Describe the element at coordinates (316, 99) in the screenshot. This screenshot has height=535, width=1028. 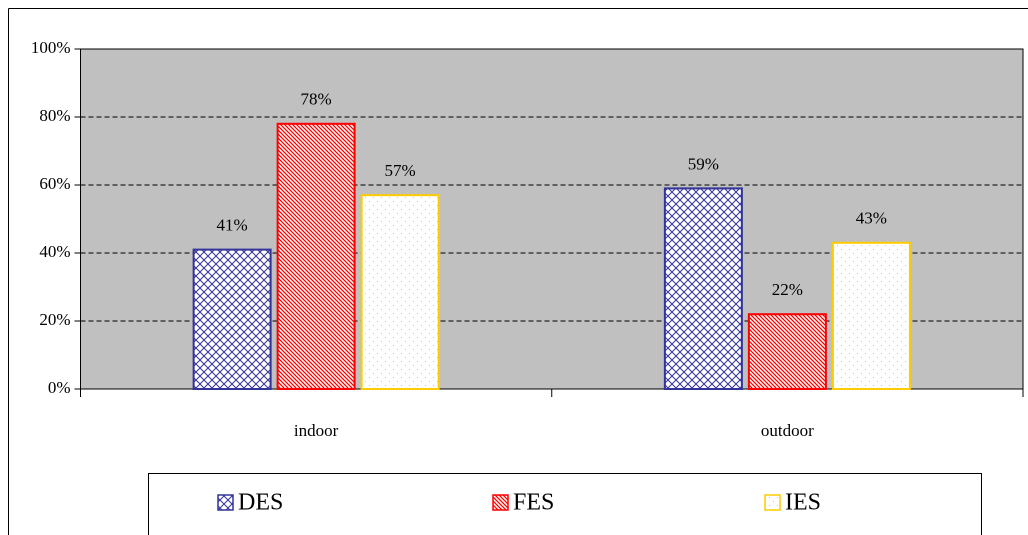
I see `value-label: 78%` at that location.